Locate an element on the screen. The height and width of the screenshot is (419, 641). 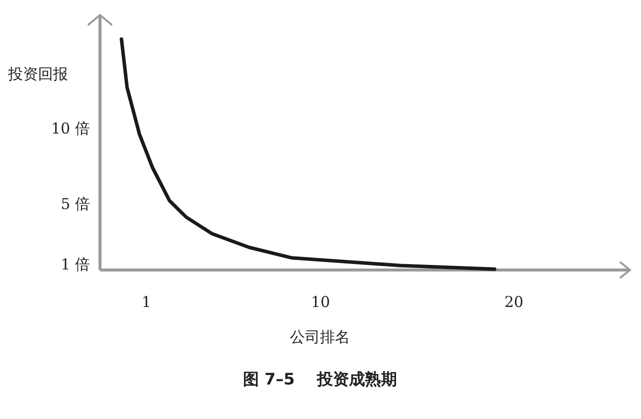
x-axis-title: 公司排名 is located at coordinates (320, 337).